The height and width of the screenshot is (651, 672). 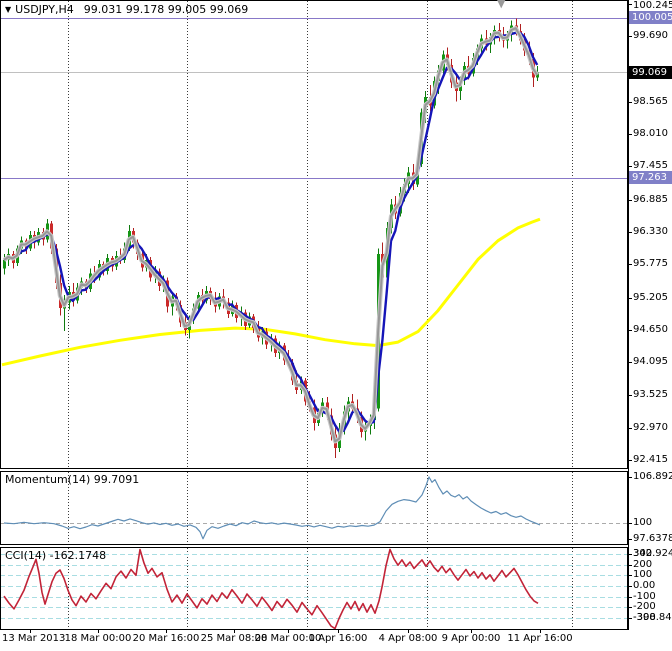 I want to click on ohlc-readout: 99.031 99.178 99.005 99.069, so click(x=166, y=9).